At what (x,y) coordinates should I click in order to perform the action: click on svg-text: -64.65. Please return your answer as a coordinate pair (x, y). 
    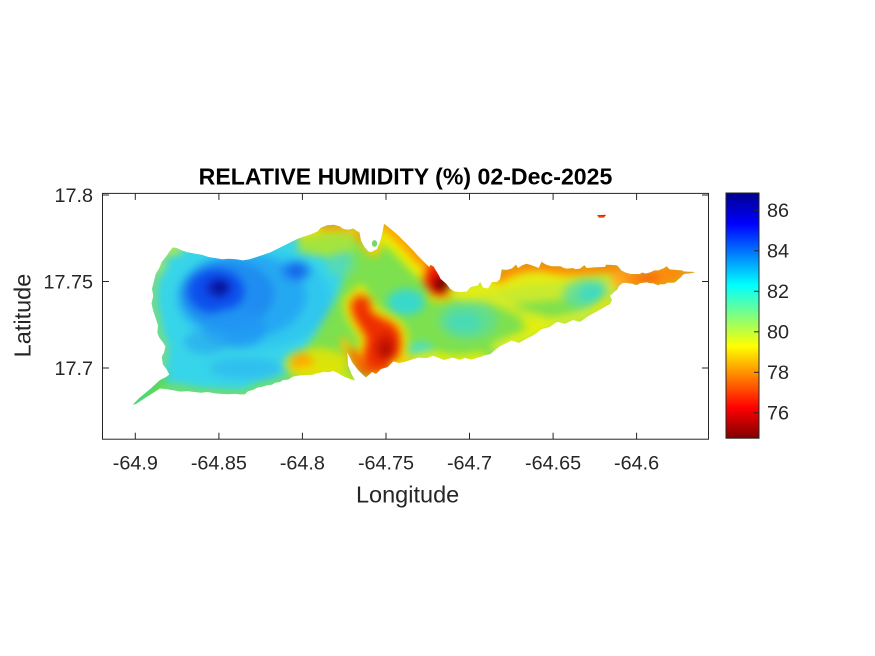
    Looking at the image, I should click on (553, 463).